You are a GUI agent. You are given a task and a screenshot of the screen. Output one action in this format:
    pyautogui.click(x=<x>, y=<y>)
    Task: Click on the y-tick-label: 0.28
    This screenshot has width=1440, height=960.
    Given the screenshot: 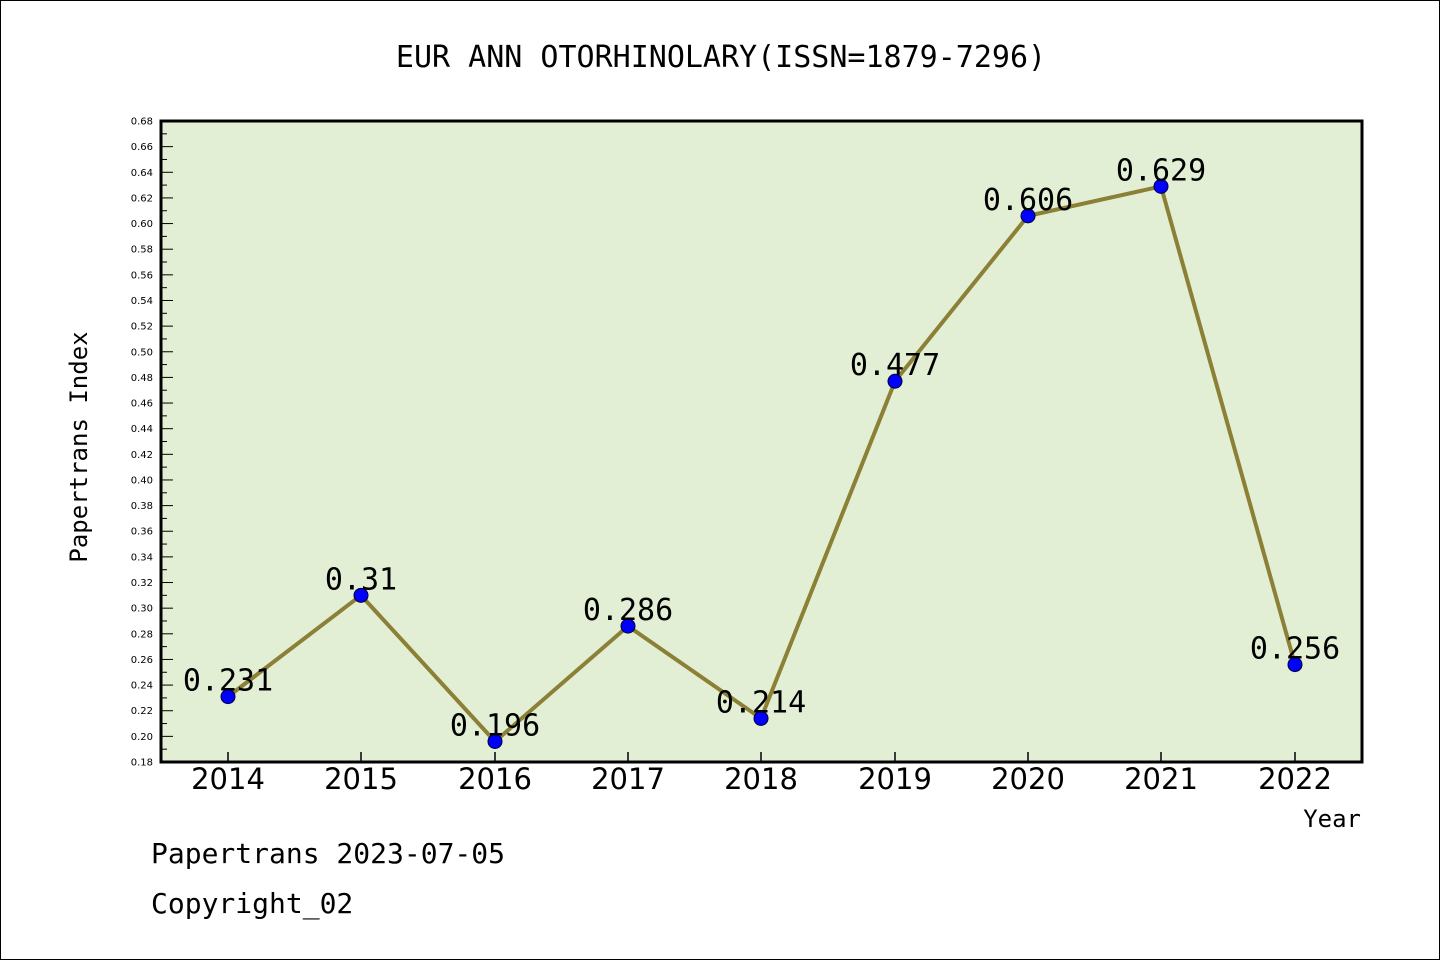 What is the action you would take?
    pyautogui.click(x=142, y=634)
    